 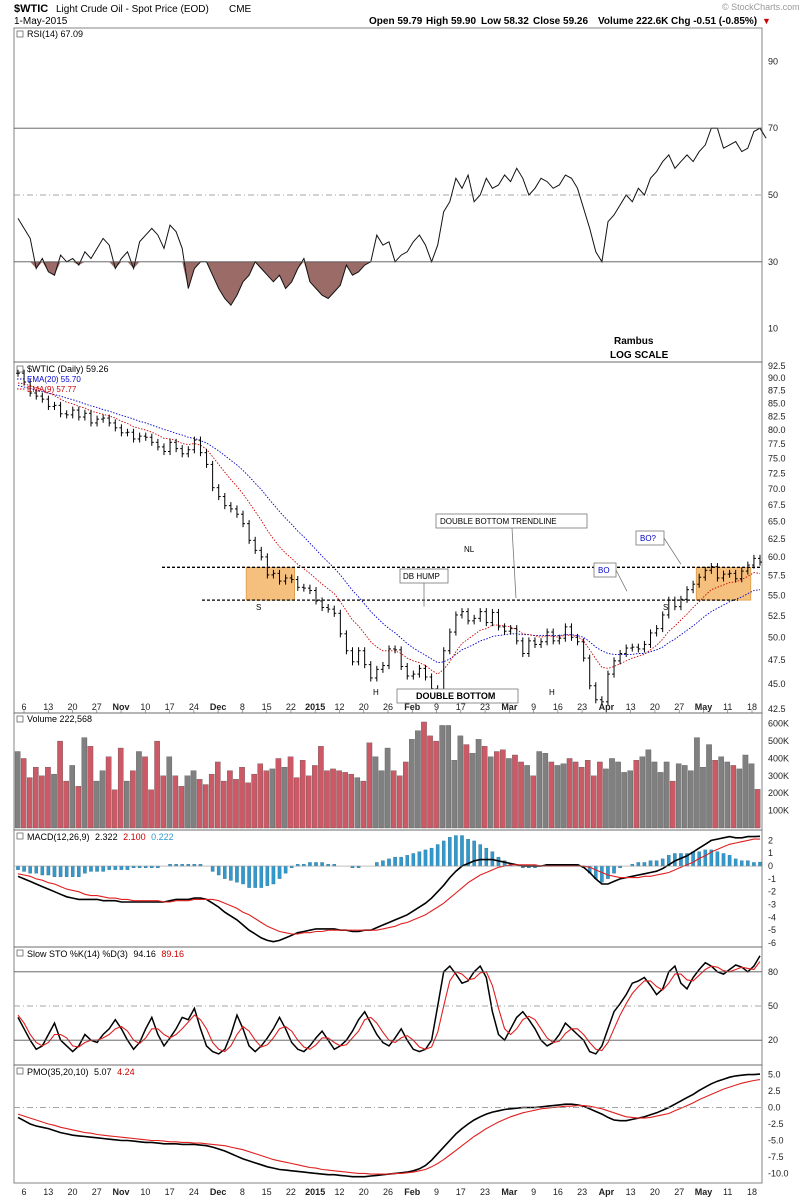 What do you see at coordinates (389, 1127) in the screenshot?
I see `pmo-signal-line` at bounding box center [389, 1127].